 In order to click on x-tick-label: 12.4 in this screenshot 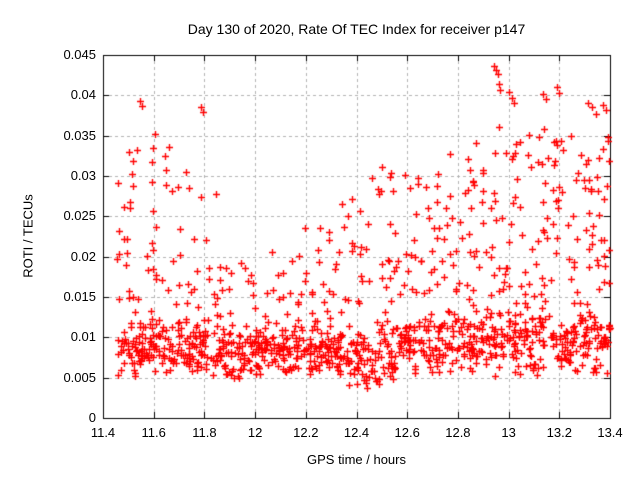, I will do `click(356, 432)`.